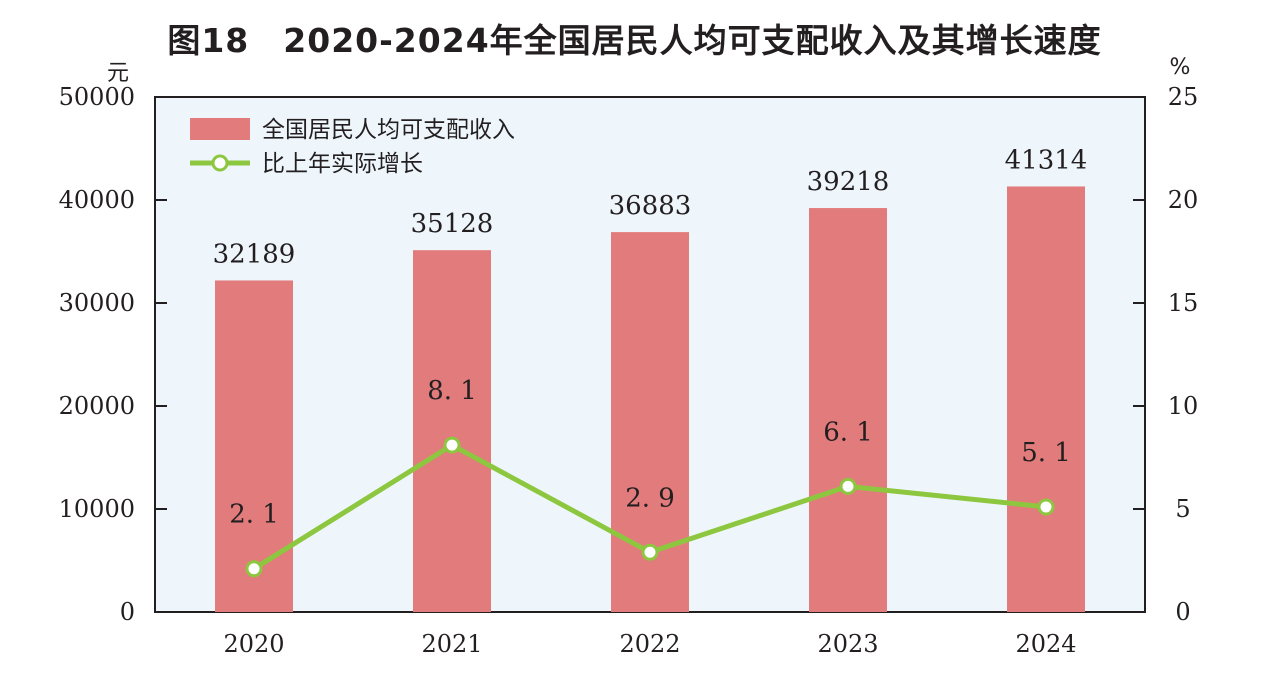 The height and width of the screenshot is (677, 1269). I want to click on x-tick-label: 2022, so click(649, 644).